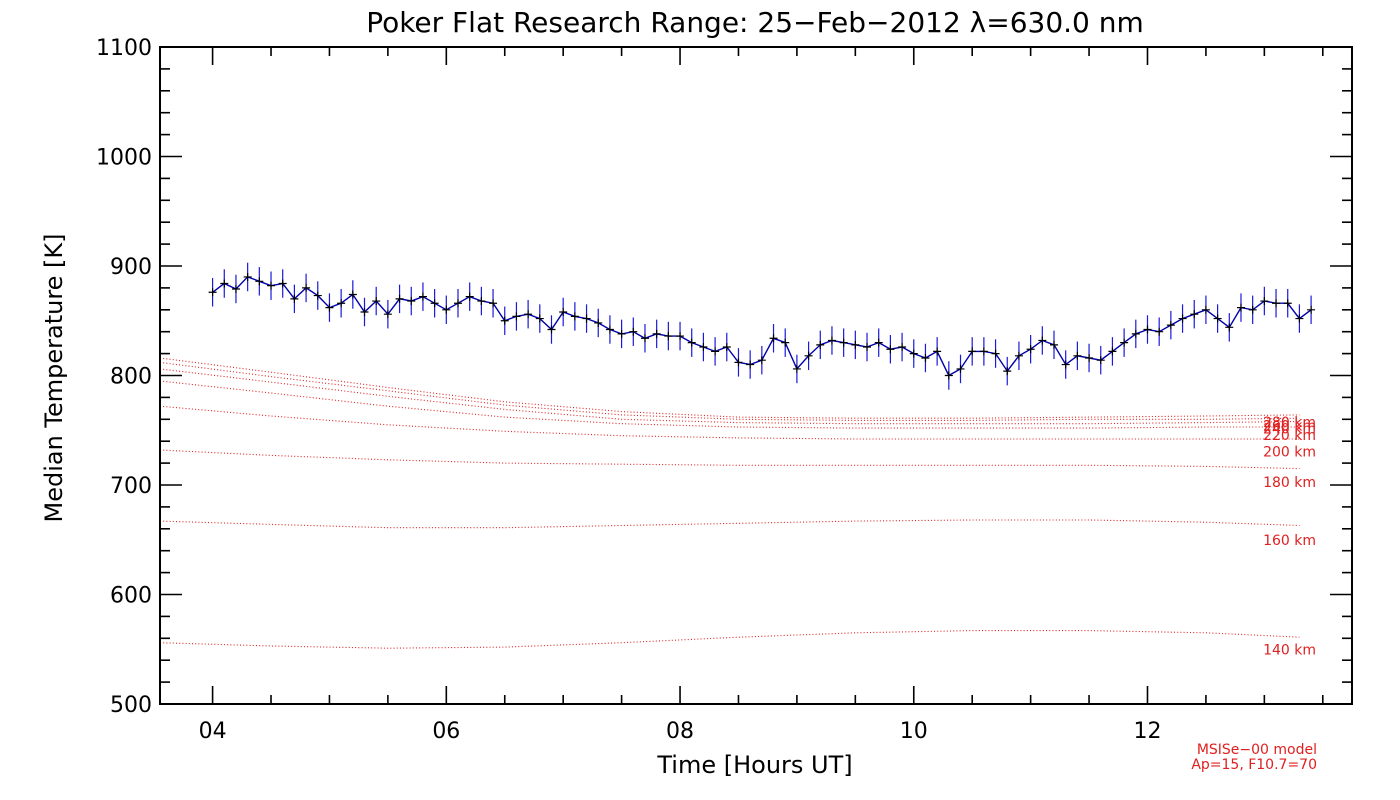  I want to click on model-curve-200-km, so click(729, 422).